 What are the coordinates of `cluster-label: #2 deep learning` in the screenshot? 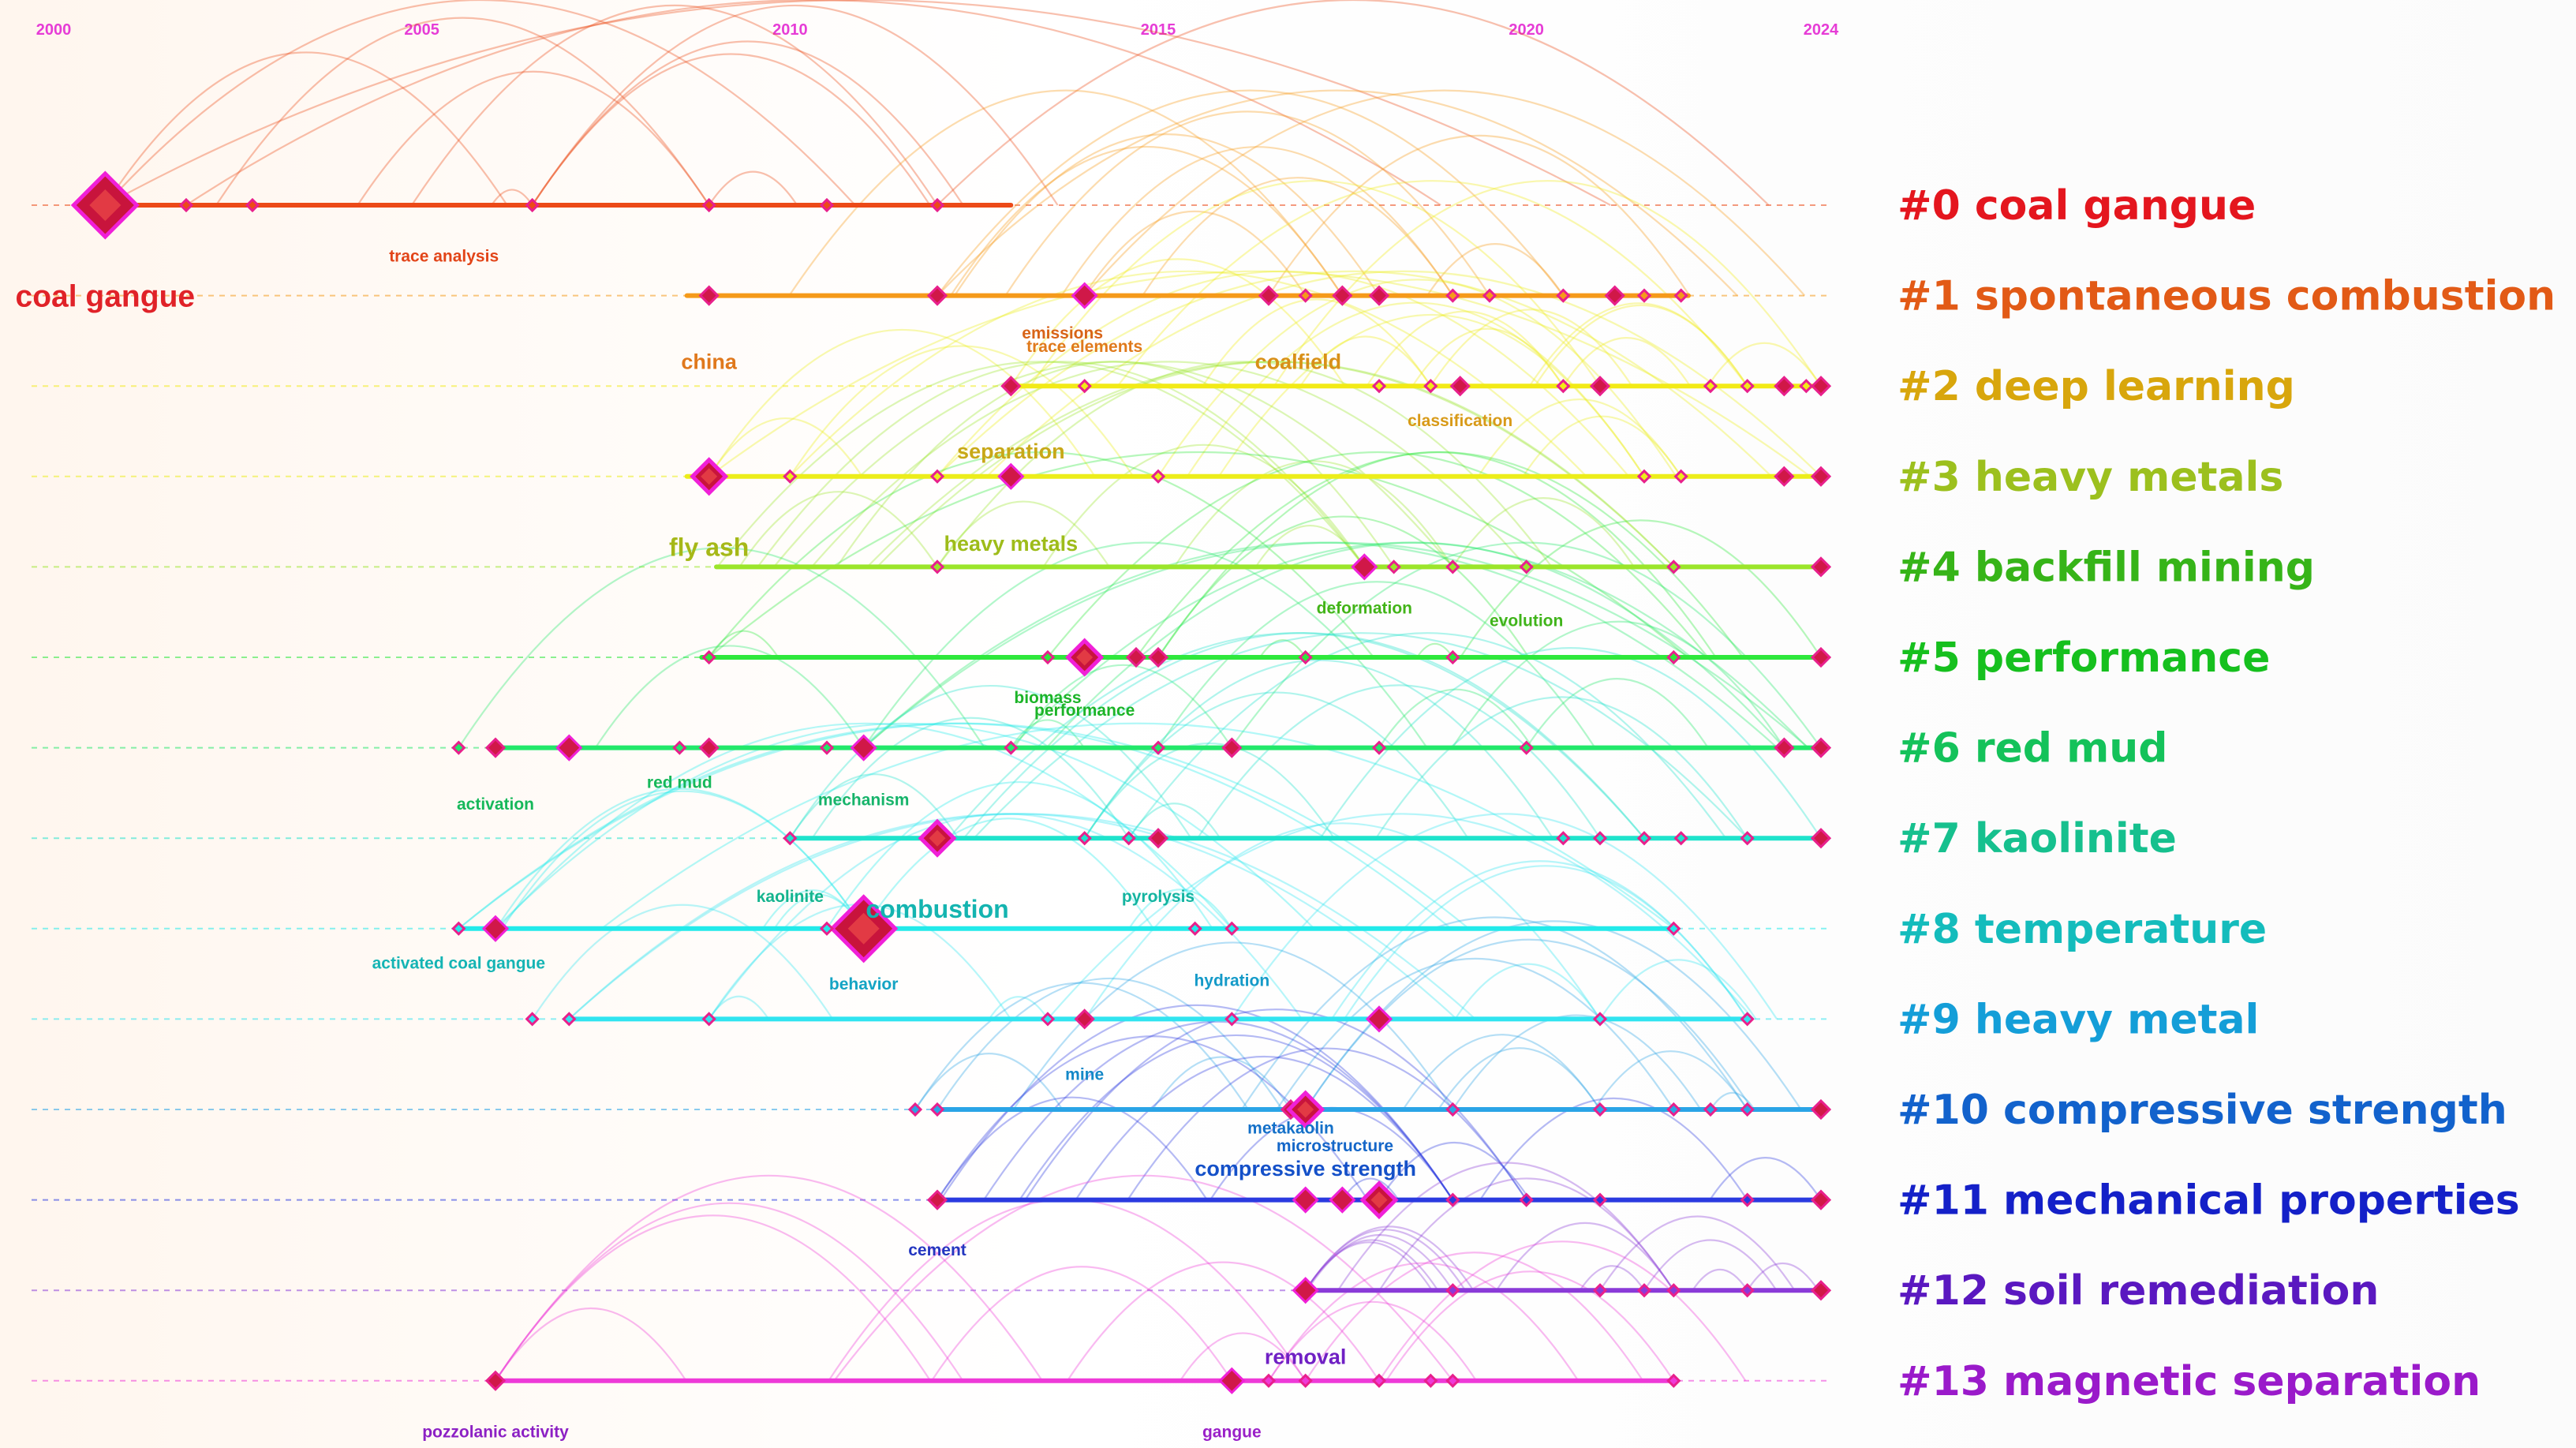 It's located at (2096, 386).